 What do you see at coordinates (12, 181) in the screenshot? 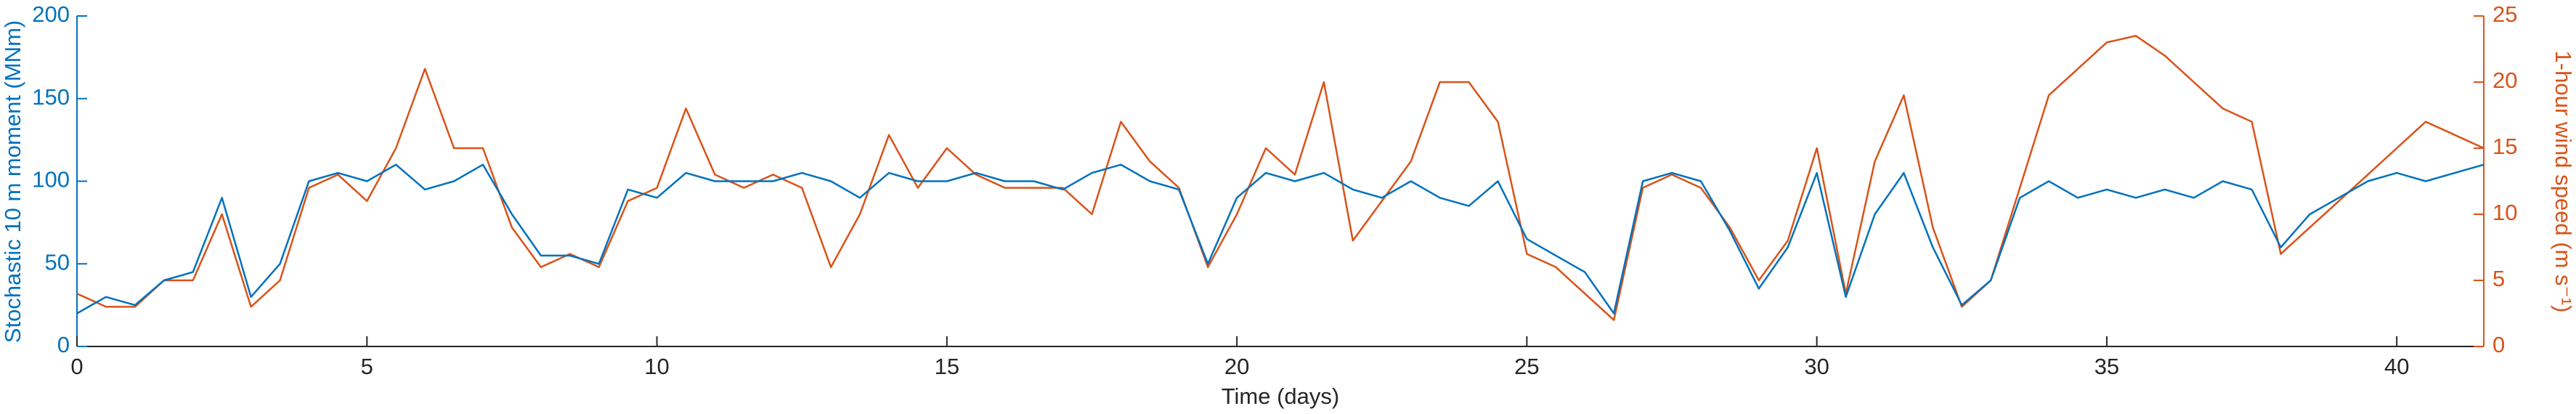
I see `y-axis-label: Stochastic 10 m moment (MNm)` at bounding box center [12, 181].